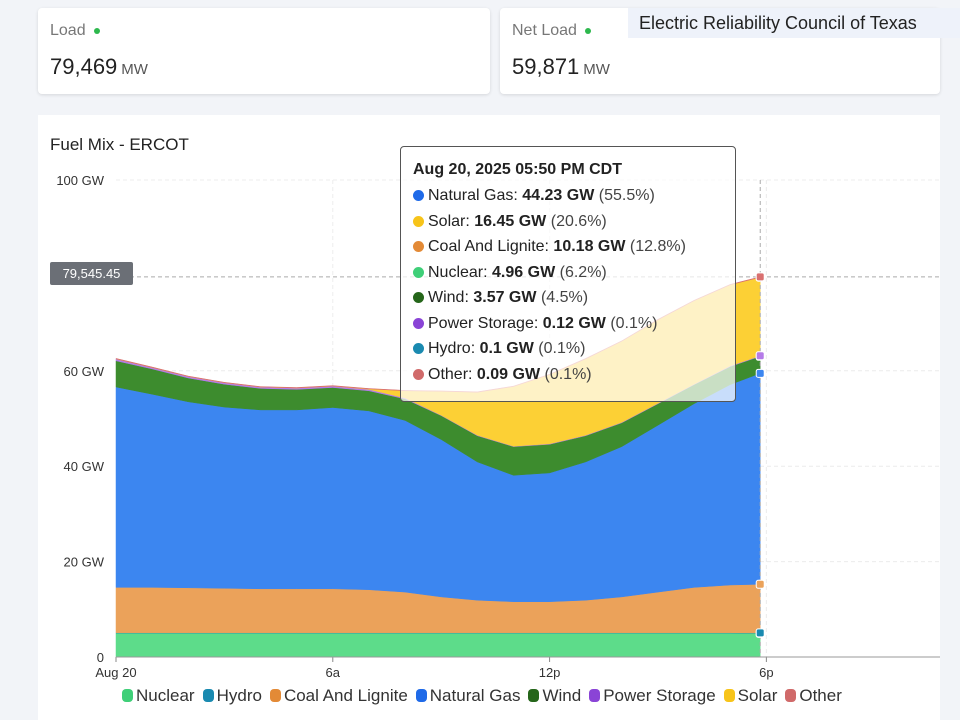 The height and width of the screenshot is (720, 960). Describe the element at coordinates (345, 695) in the screenshot. I see `legend-label: Coal And Lignite` at that location.